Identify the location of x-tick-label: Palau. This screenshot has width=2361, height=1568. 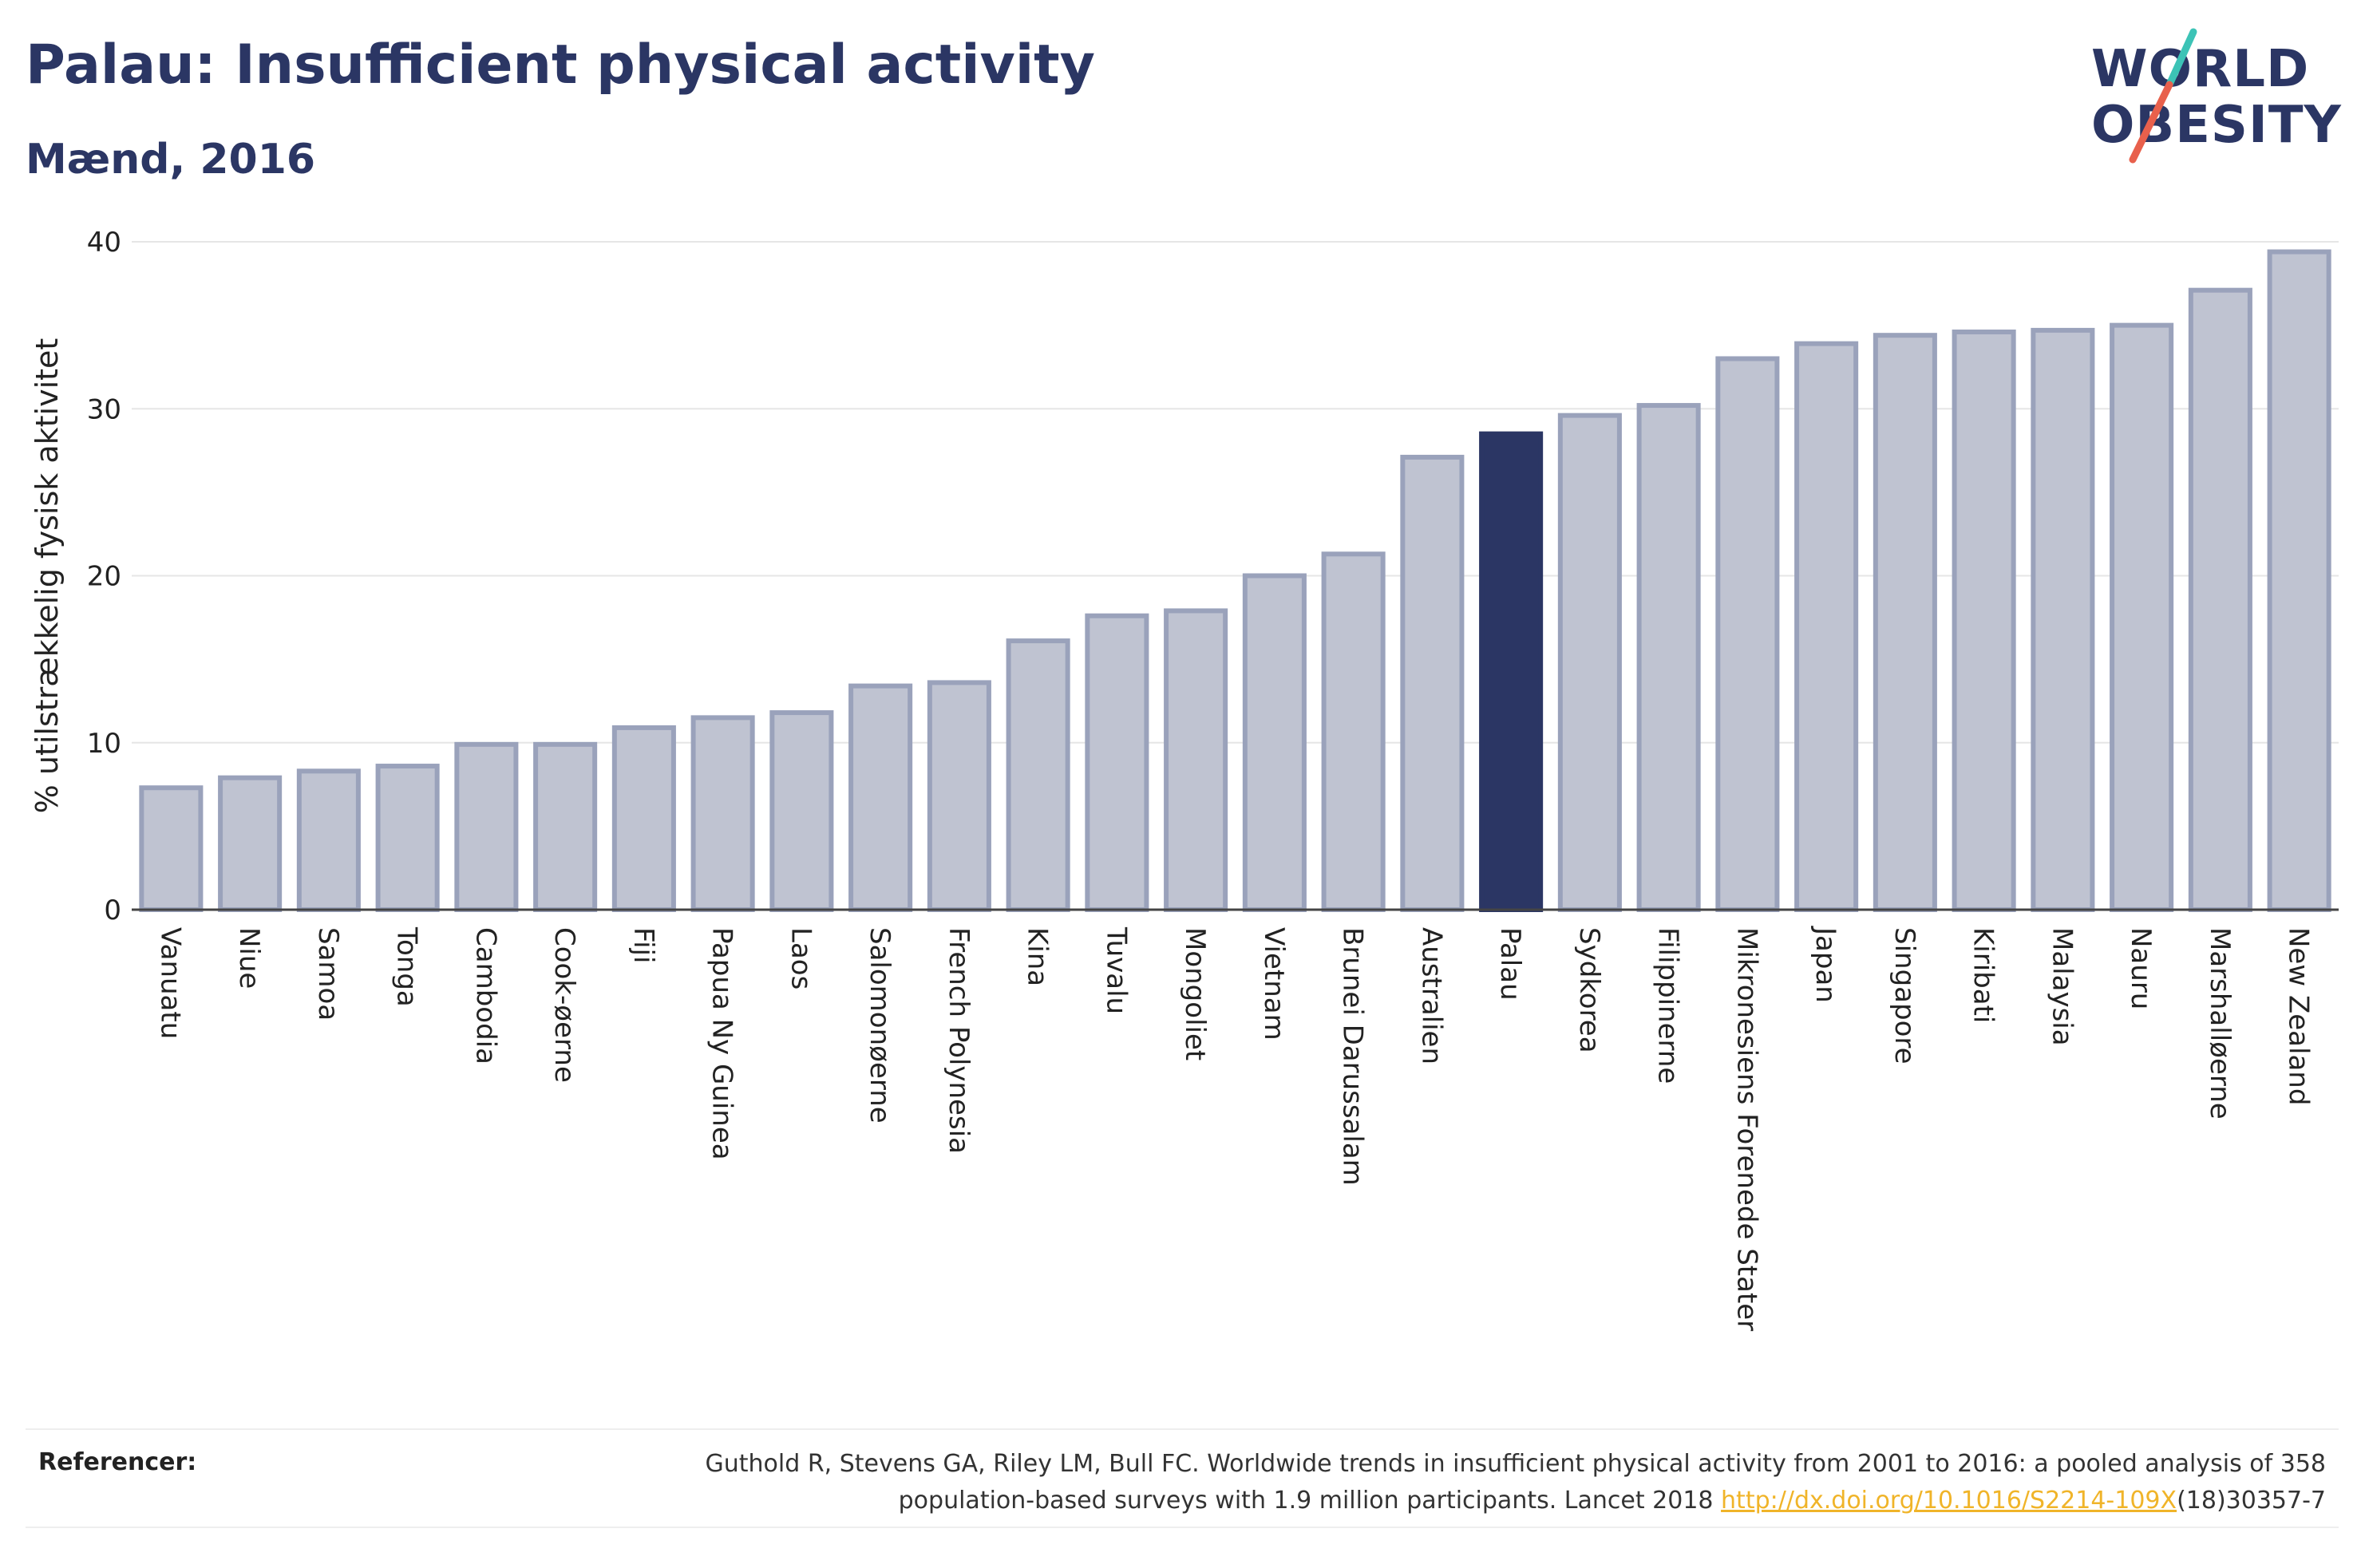
(1510, 964).